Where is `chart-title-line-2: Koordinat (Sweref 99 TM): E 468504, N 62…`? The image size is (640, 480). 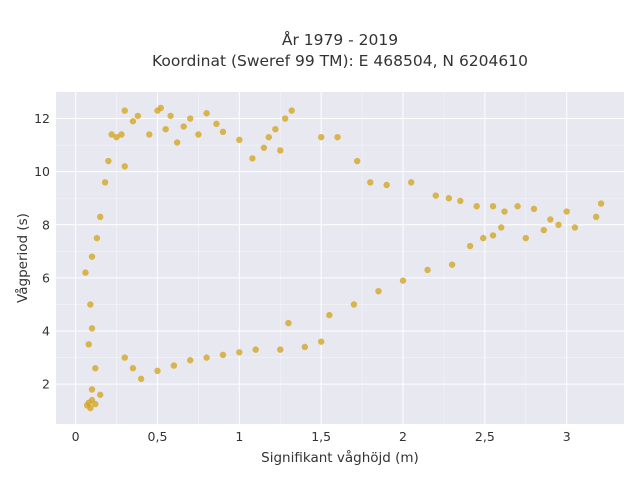
chart-title-line-2: Koordinat (Sweref 99 TM): E 468504, N 62… is located at coordinates (340, 61).